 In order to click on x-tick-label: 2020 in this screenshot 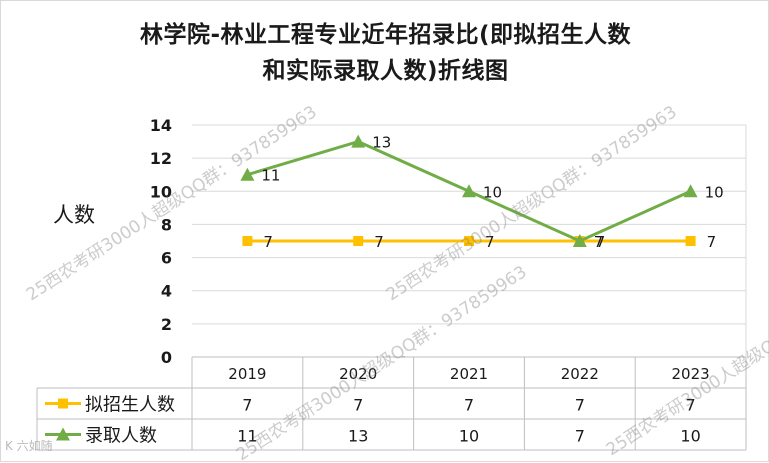, I will do `click(358, 374)`.